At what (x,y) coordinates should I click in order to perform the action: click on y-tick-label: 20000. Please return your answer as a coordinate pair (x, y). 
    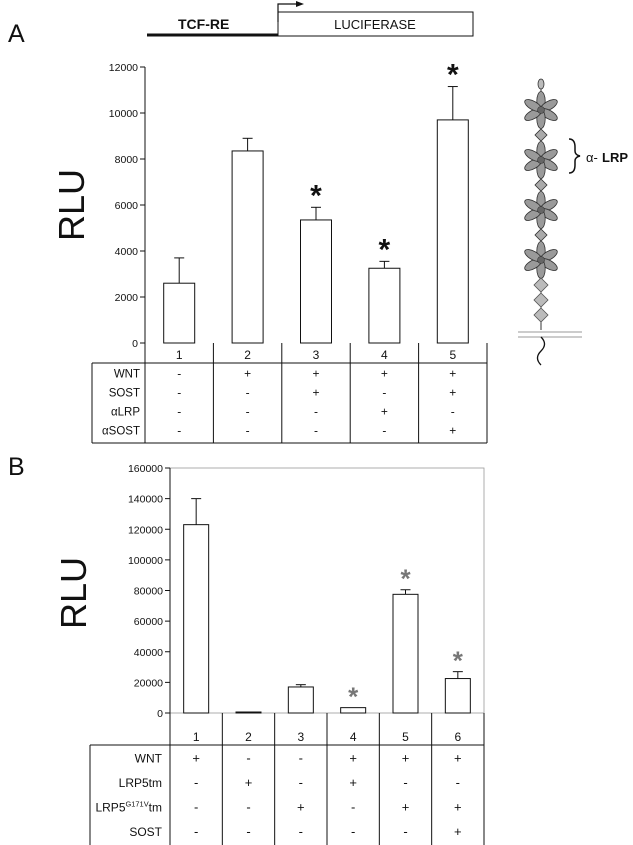
    Looking at the image, I should click on (148, 683).